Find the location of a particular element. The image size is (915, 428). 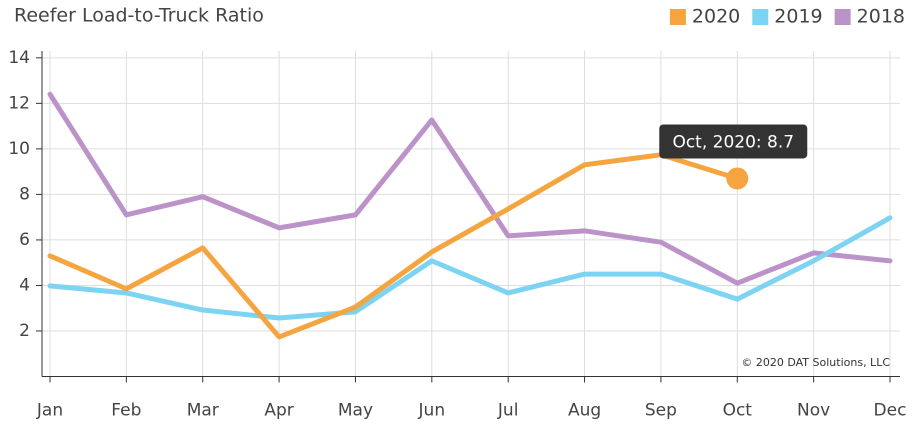

x-tick-label: Jun is located at coordinates (432, 411).